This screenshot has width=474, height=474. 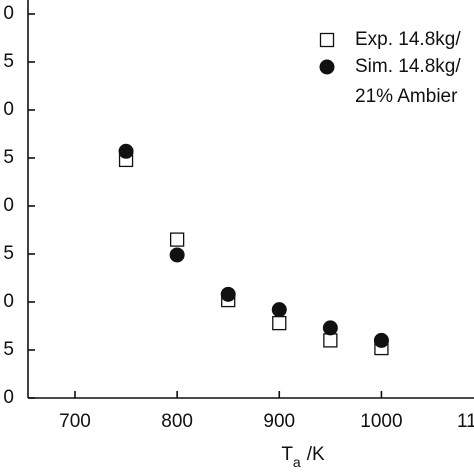 I want to click on x-tick-label: 900, so click(x=279, y=421).